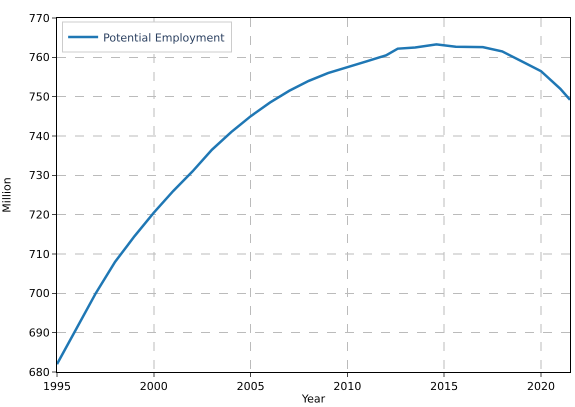 This screenshot has width=575, height=407. Describe the element at coordinates (39, 215) in the screenshot. I see `y-tick-label: 720` at that location.